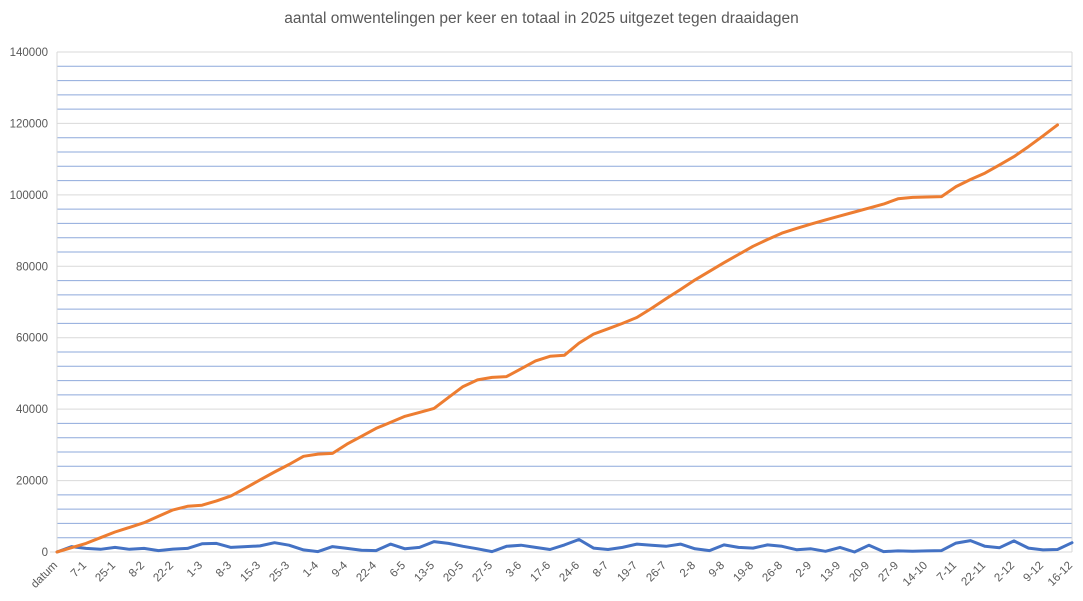  Describe the element at coordinates (279, 572) in the screenshot. I see `x-tick-label: 25-3` at that location.